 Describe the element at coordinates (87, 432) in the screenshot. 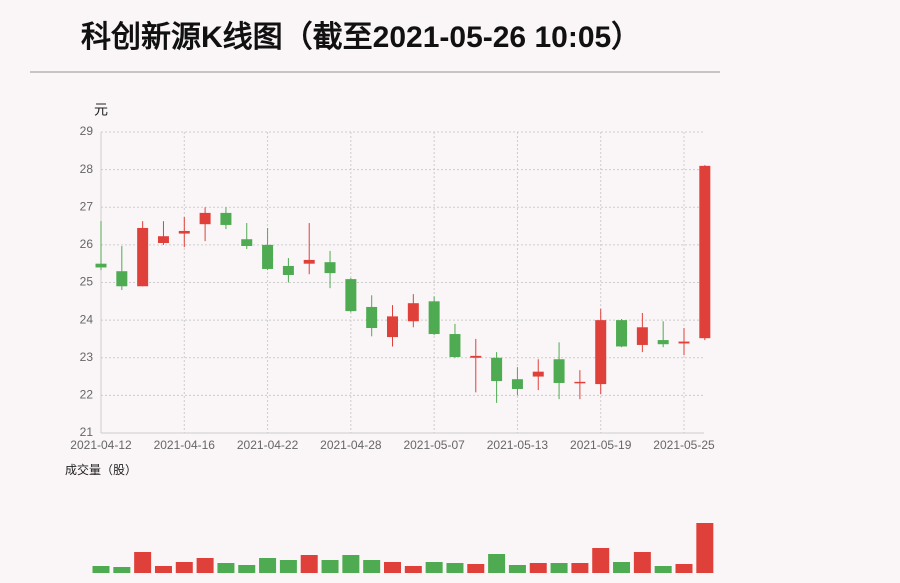

I see `y-tick-label: 21` at that location.